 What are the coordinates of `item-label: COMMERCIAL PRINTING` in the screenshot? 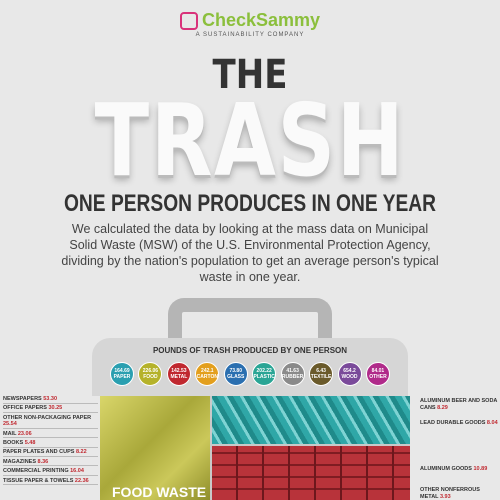 It's located at (36, 471).